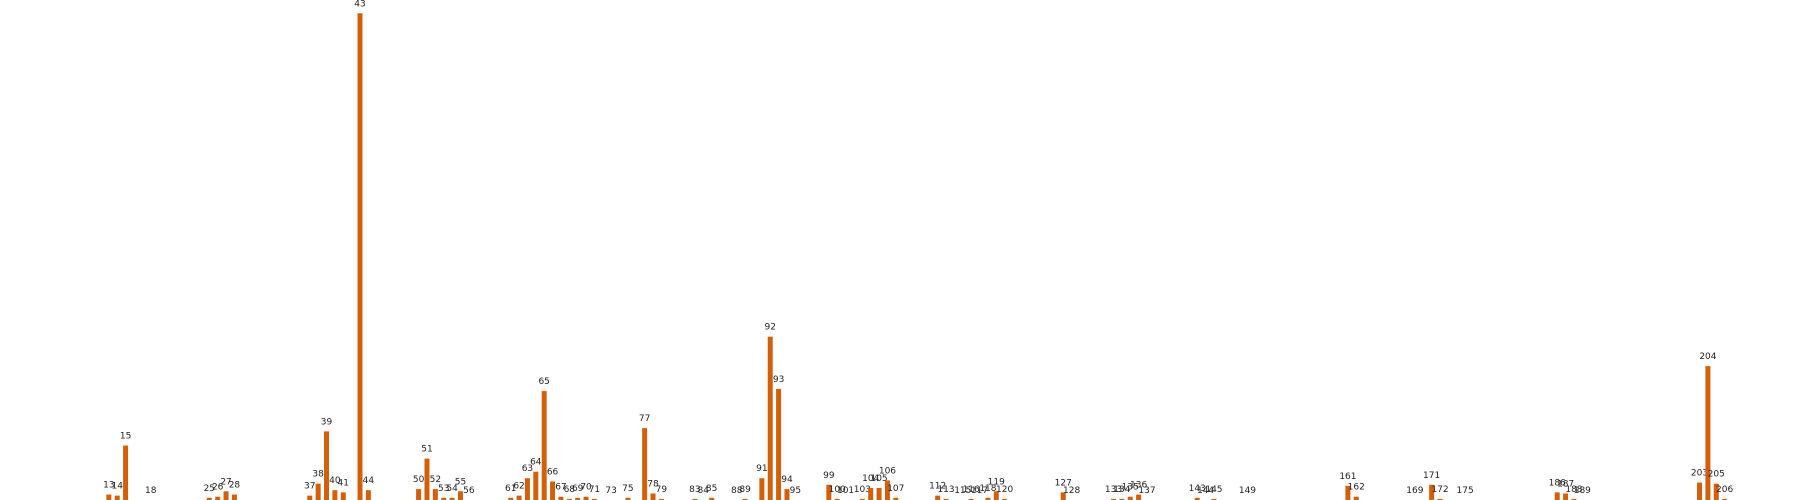 The height and width of the screenshot is (500, 1800). I want to click on bar-label-203: 203, so click(1699, 474).